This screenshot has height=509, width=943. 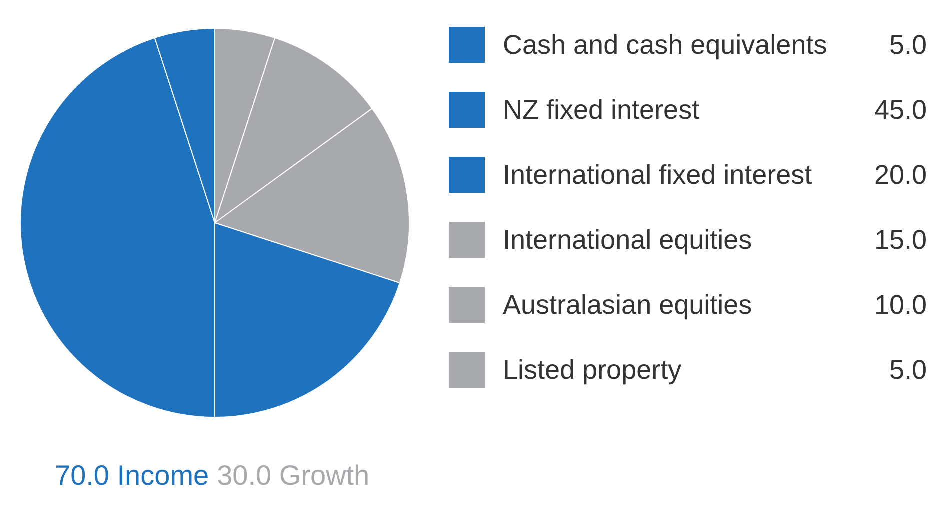 What do you see at coordinates (293, 475) in the screenshot?
I see `text: 30.0 Growth` at bounding box center [293, 475].